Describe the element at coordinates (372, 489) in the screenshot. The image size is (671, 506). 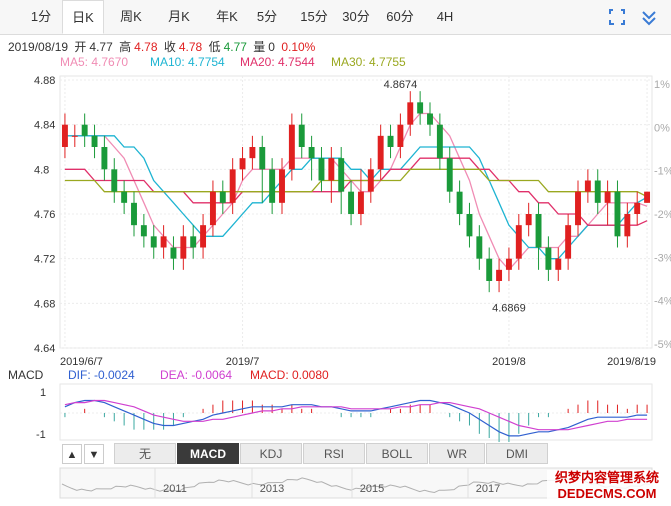
I see `overview-year-label: 2015` at that location.